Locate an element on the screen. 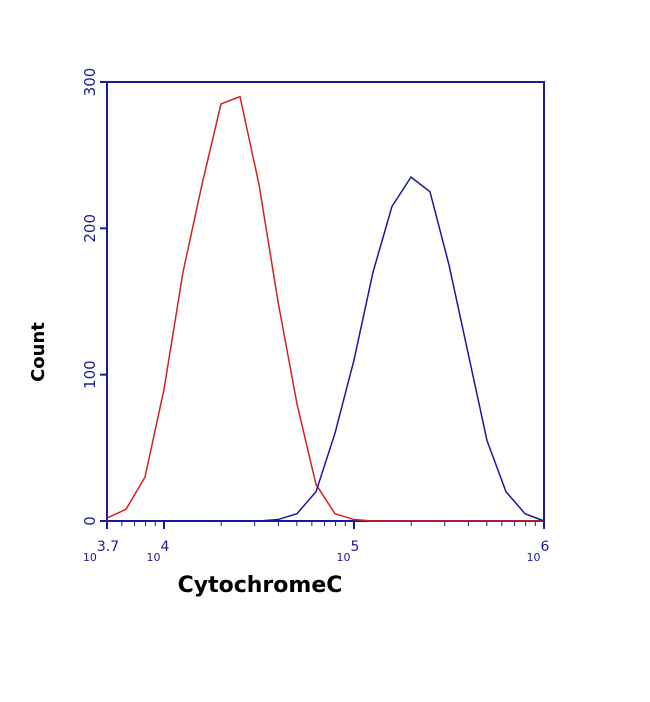  y-tick-label: 200 is located at coordinates (90, 228).